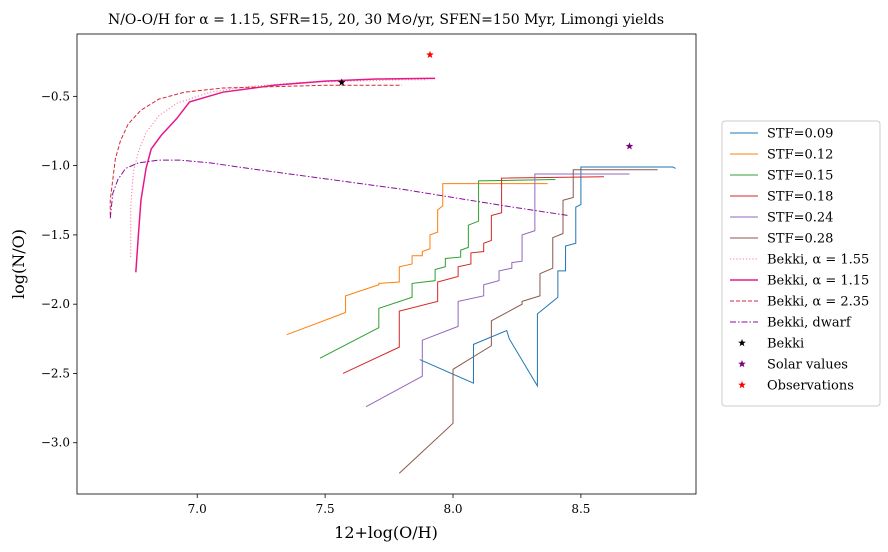 The width and height of the screenshot is (888, 552). Describe the element at coordinates (800, 155) in the screenshot. I see `legend-label-2: STF=0.12` at that location.